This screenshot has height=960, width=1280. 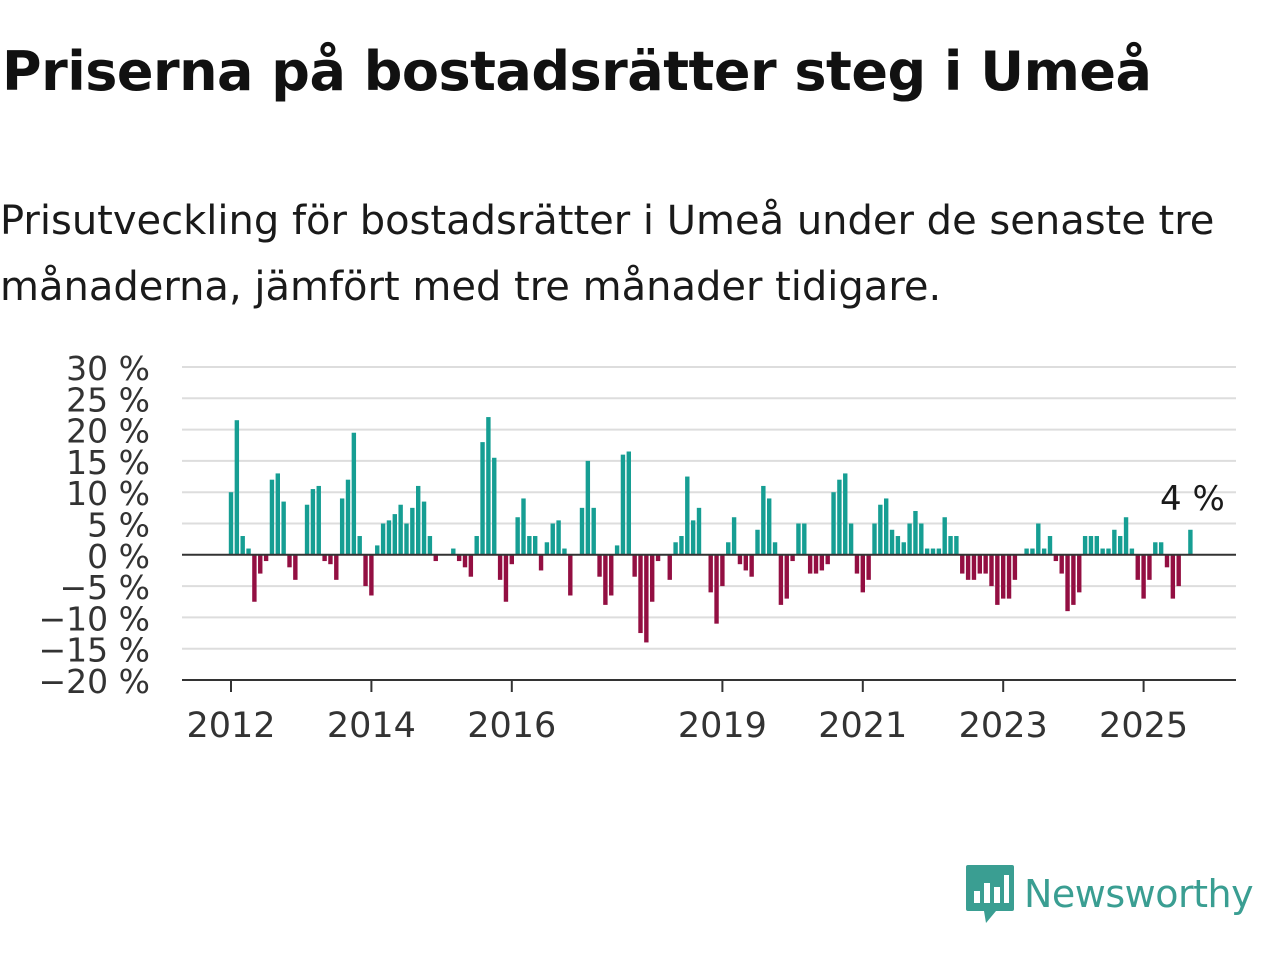 What do you see at coordinates (108, 399) in the screenshot?
I see `y-tick-label: 25 %` at bounding box center [108, 399].